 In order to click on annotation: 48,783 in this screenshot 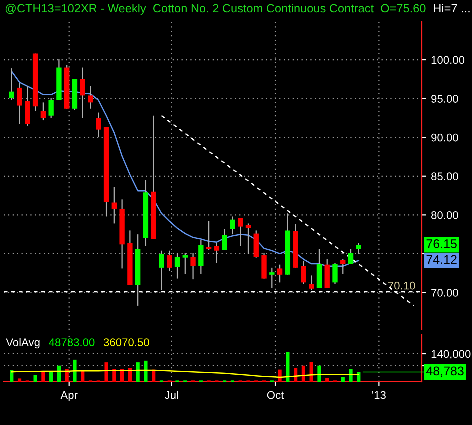, I will do `click(445, 372)`.